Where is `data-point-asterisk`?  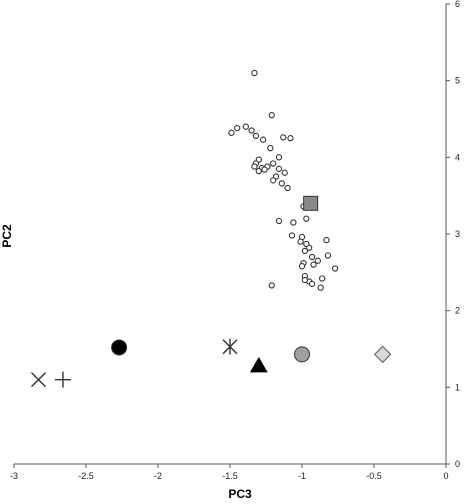 data-point-asterisk is located at coordinates (230, 346).